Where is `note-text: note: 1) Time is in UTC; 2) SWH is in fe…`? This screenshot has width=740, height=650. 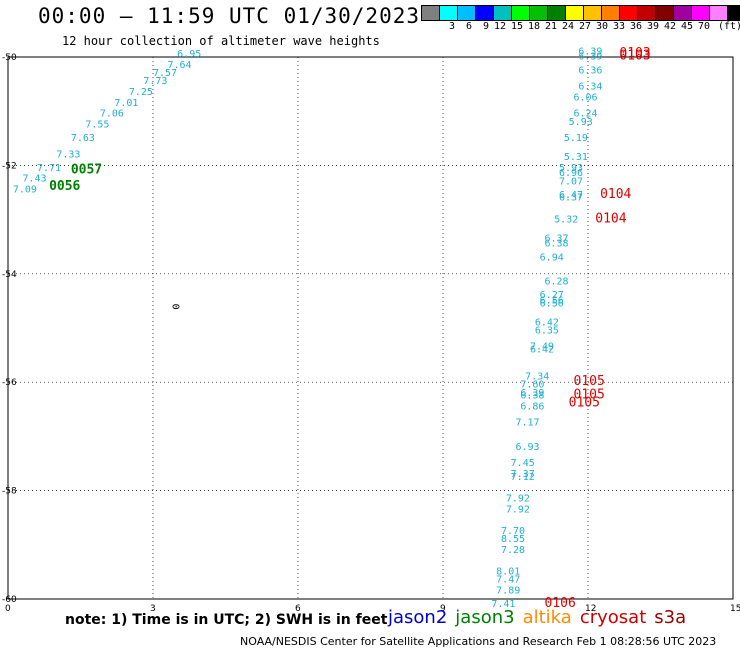
note-text: note: 1) Time is in UTC; 2) SWH is in fe… is located at coordinates (226, 620).